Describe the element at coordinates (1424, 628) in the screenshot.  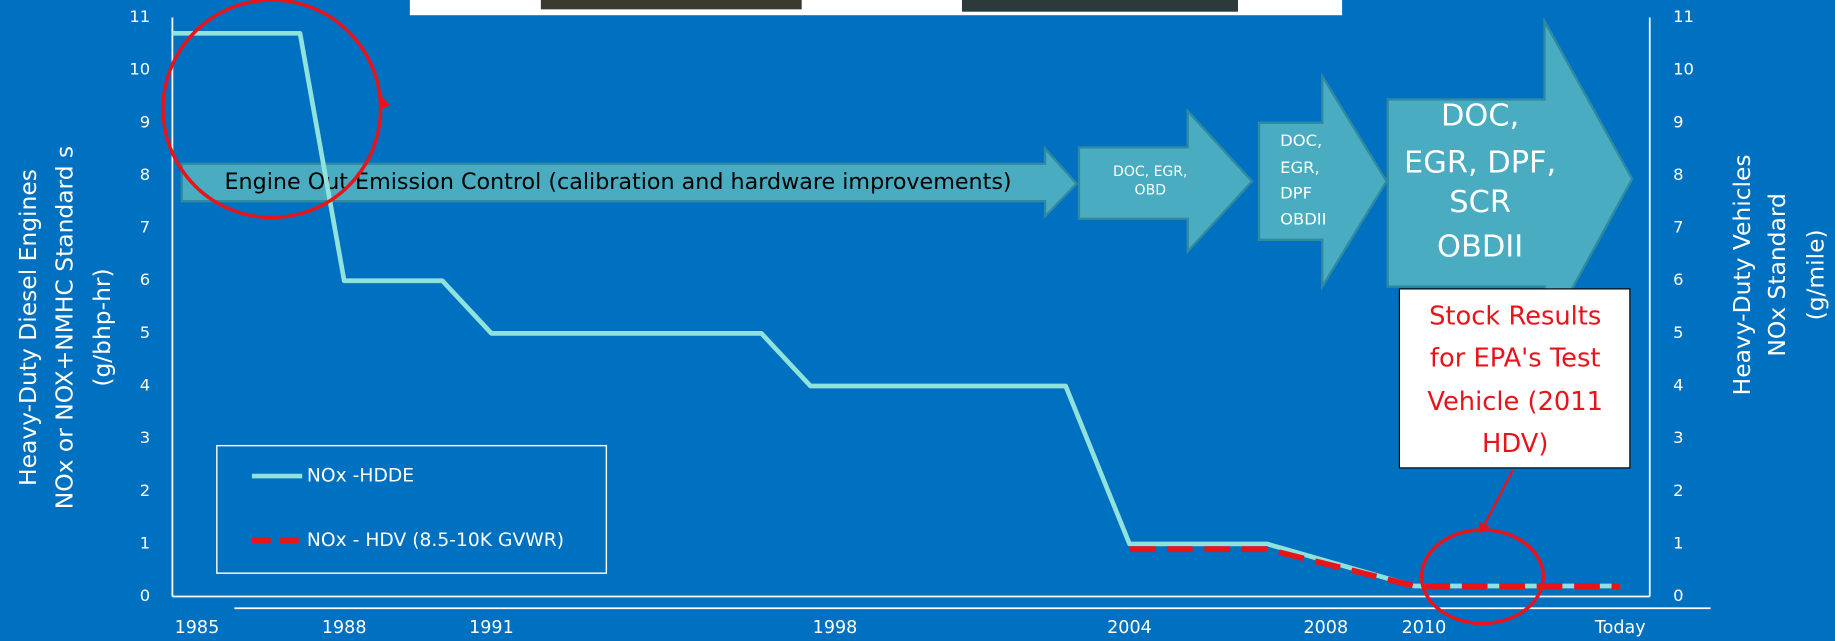
I see `x-tick-label: 2010` at that location.